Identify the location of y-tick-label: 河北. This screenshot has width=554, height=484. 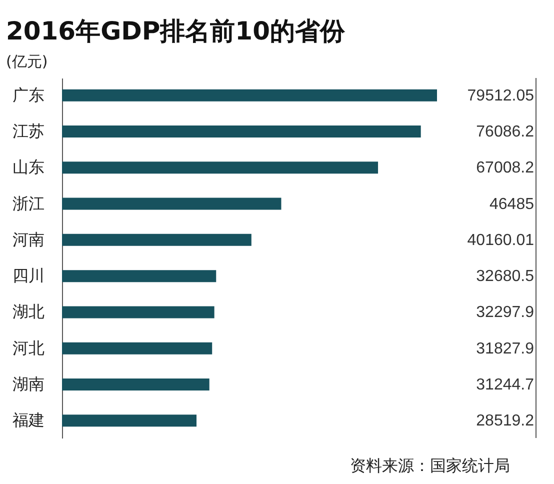
(28, 348).